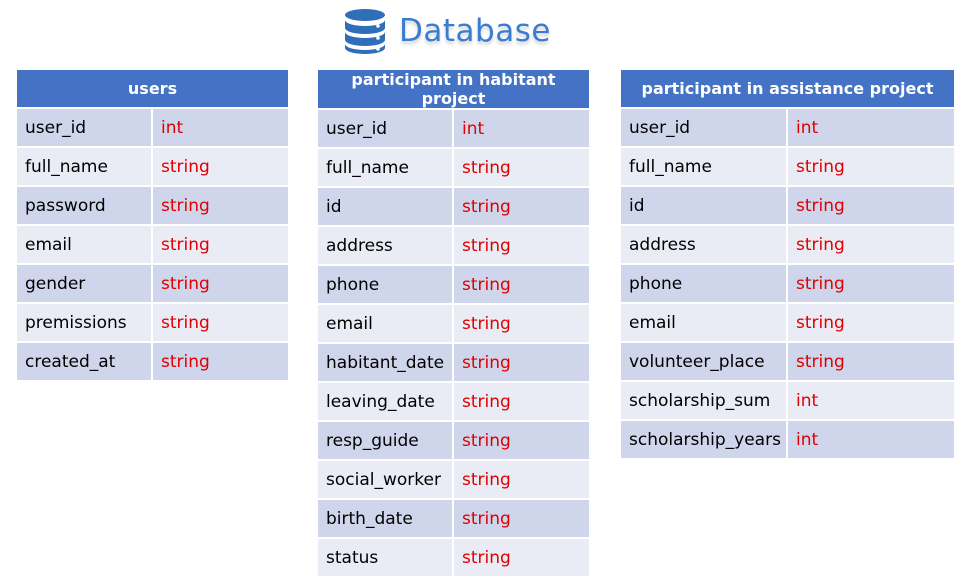 The image size is (960, 582). Describe the element at coordinates (365, 31) in the screenshot. I see `database-icon` at that location.